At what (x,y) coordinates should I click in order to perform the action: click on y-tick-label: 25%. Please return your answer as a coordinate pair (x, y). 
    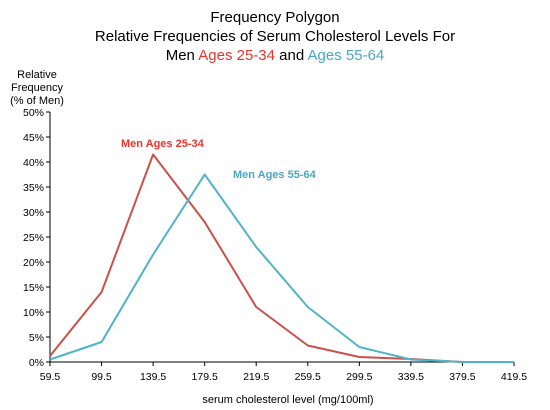
    Looking at the image, I should click on (33, 238).